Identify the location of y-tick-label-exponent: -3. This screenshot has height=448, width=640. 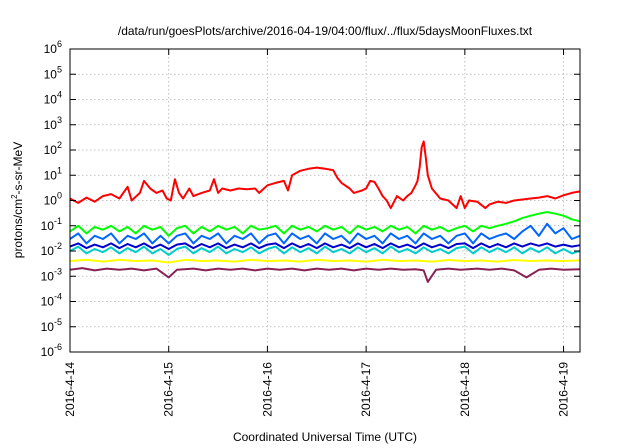
(58, 271).